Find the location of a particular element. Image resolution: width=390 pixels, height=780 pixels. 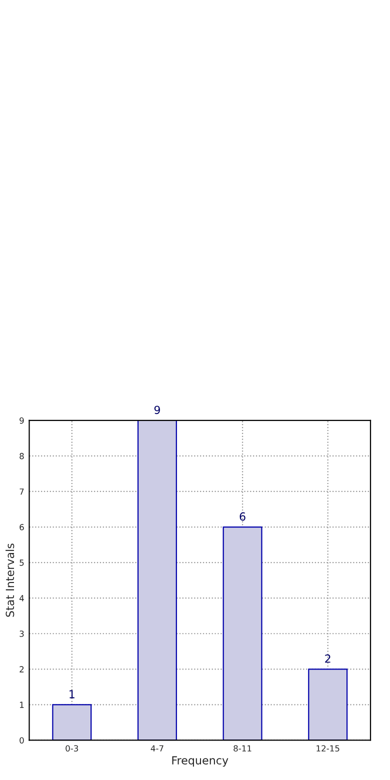

y-tick-label: 1 is located at coordinates (22, 705).